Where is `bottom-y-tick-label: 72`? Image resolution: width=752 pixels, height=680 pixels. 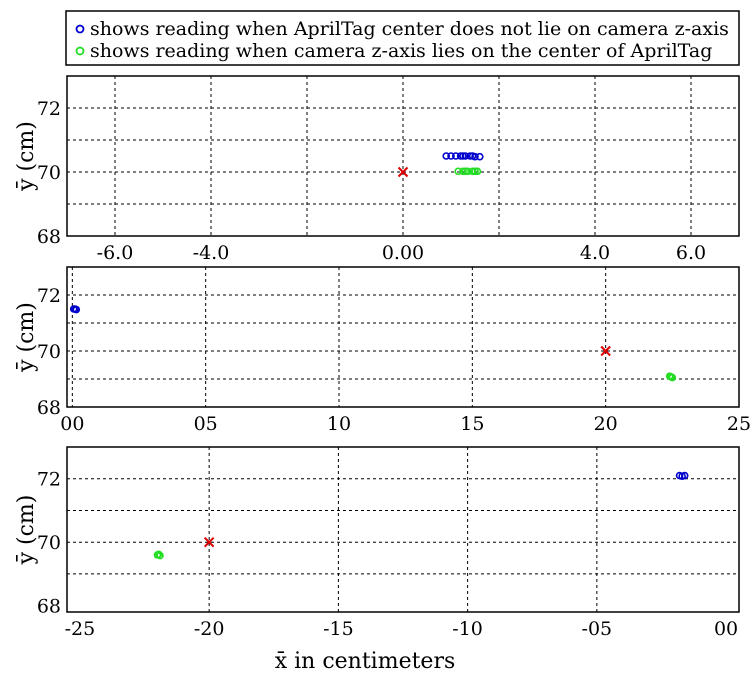 bottom-y-tick-label: 72 is located at coordinates (49, 480).